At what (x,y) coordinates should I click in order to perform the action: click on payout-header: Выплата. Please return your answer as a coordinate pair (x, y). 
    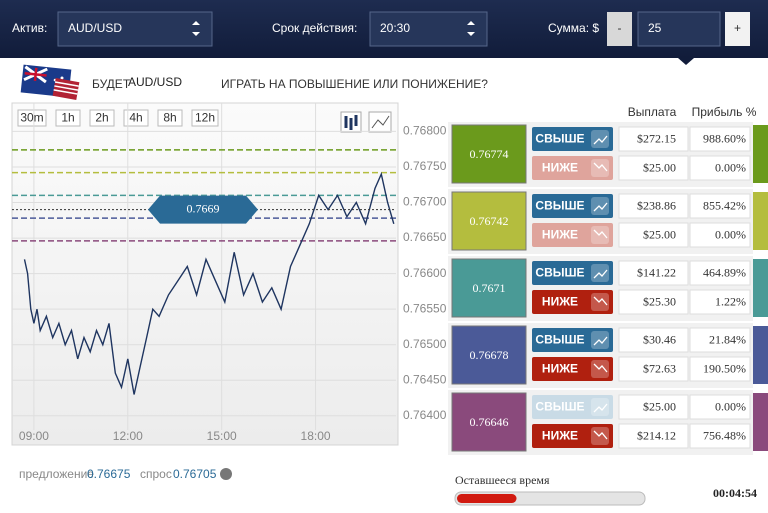
    Looking at the image, I should click on (652, 112).